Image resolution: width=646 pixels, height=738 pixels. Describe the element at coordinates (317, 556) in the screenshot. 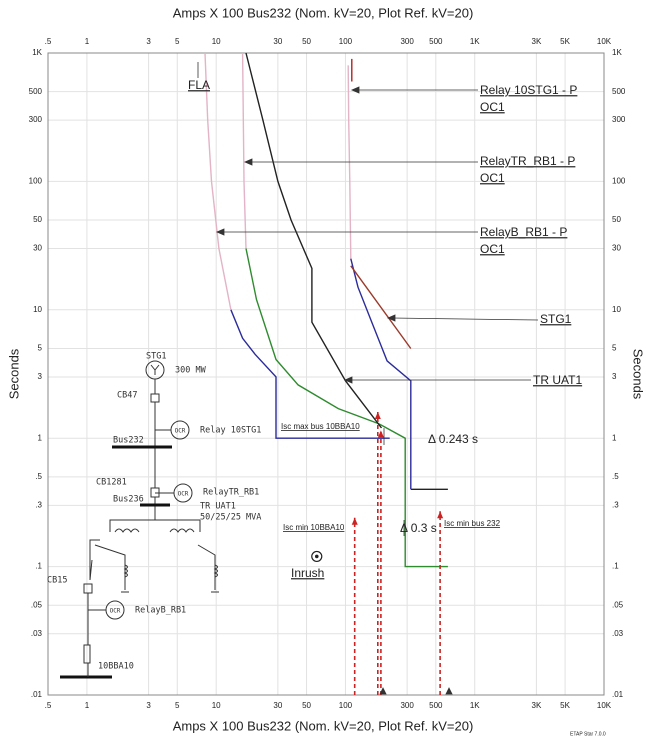

I see `inrush-marker` at that location.